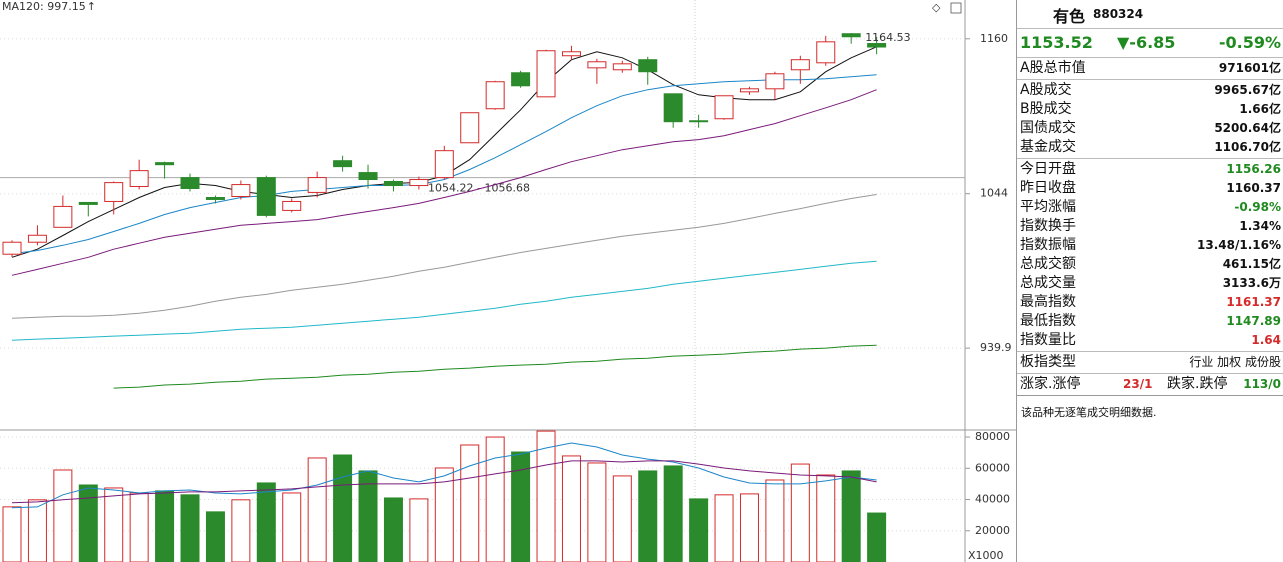 The height and width of the screenshot is (562, 1283). Describe the element at coordinates (1253, 302) in the screenshot. I see `row-value: 1161.37` at that location.